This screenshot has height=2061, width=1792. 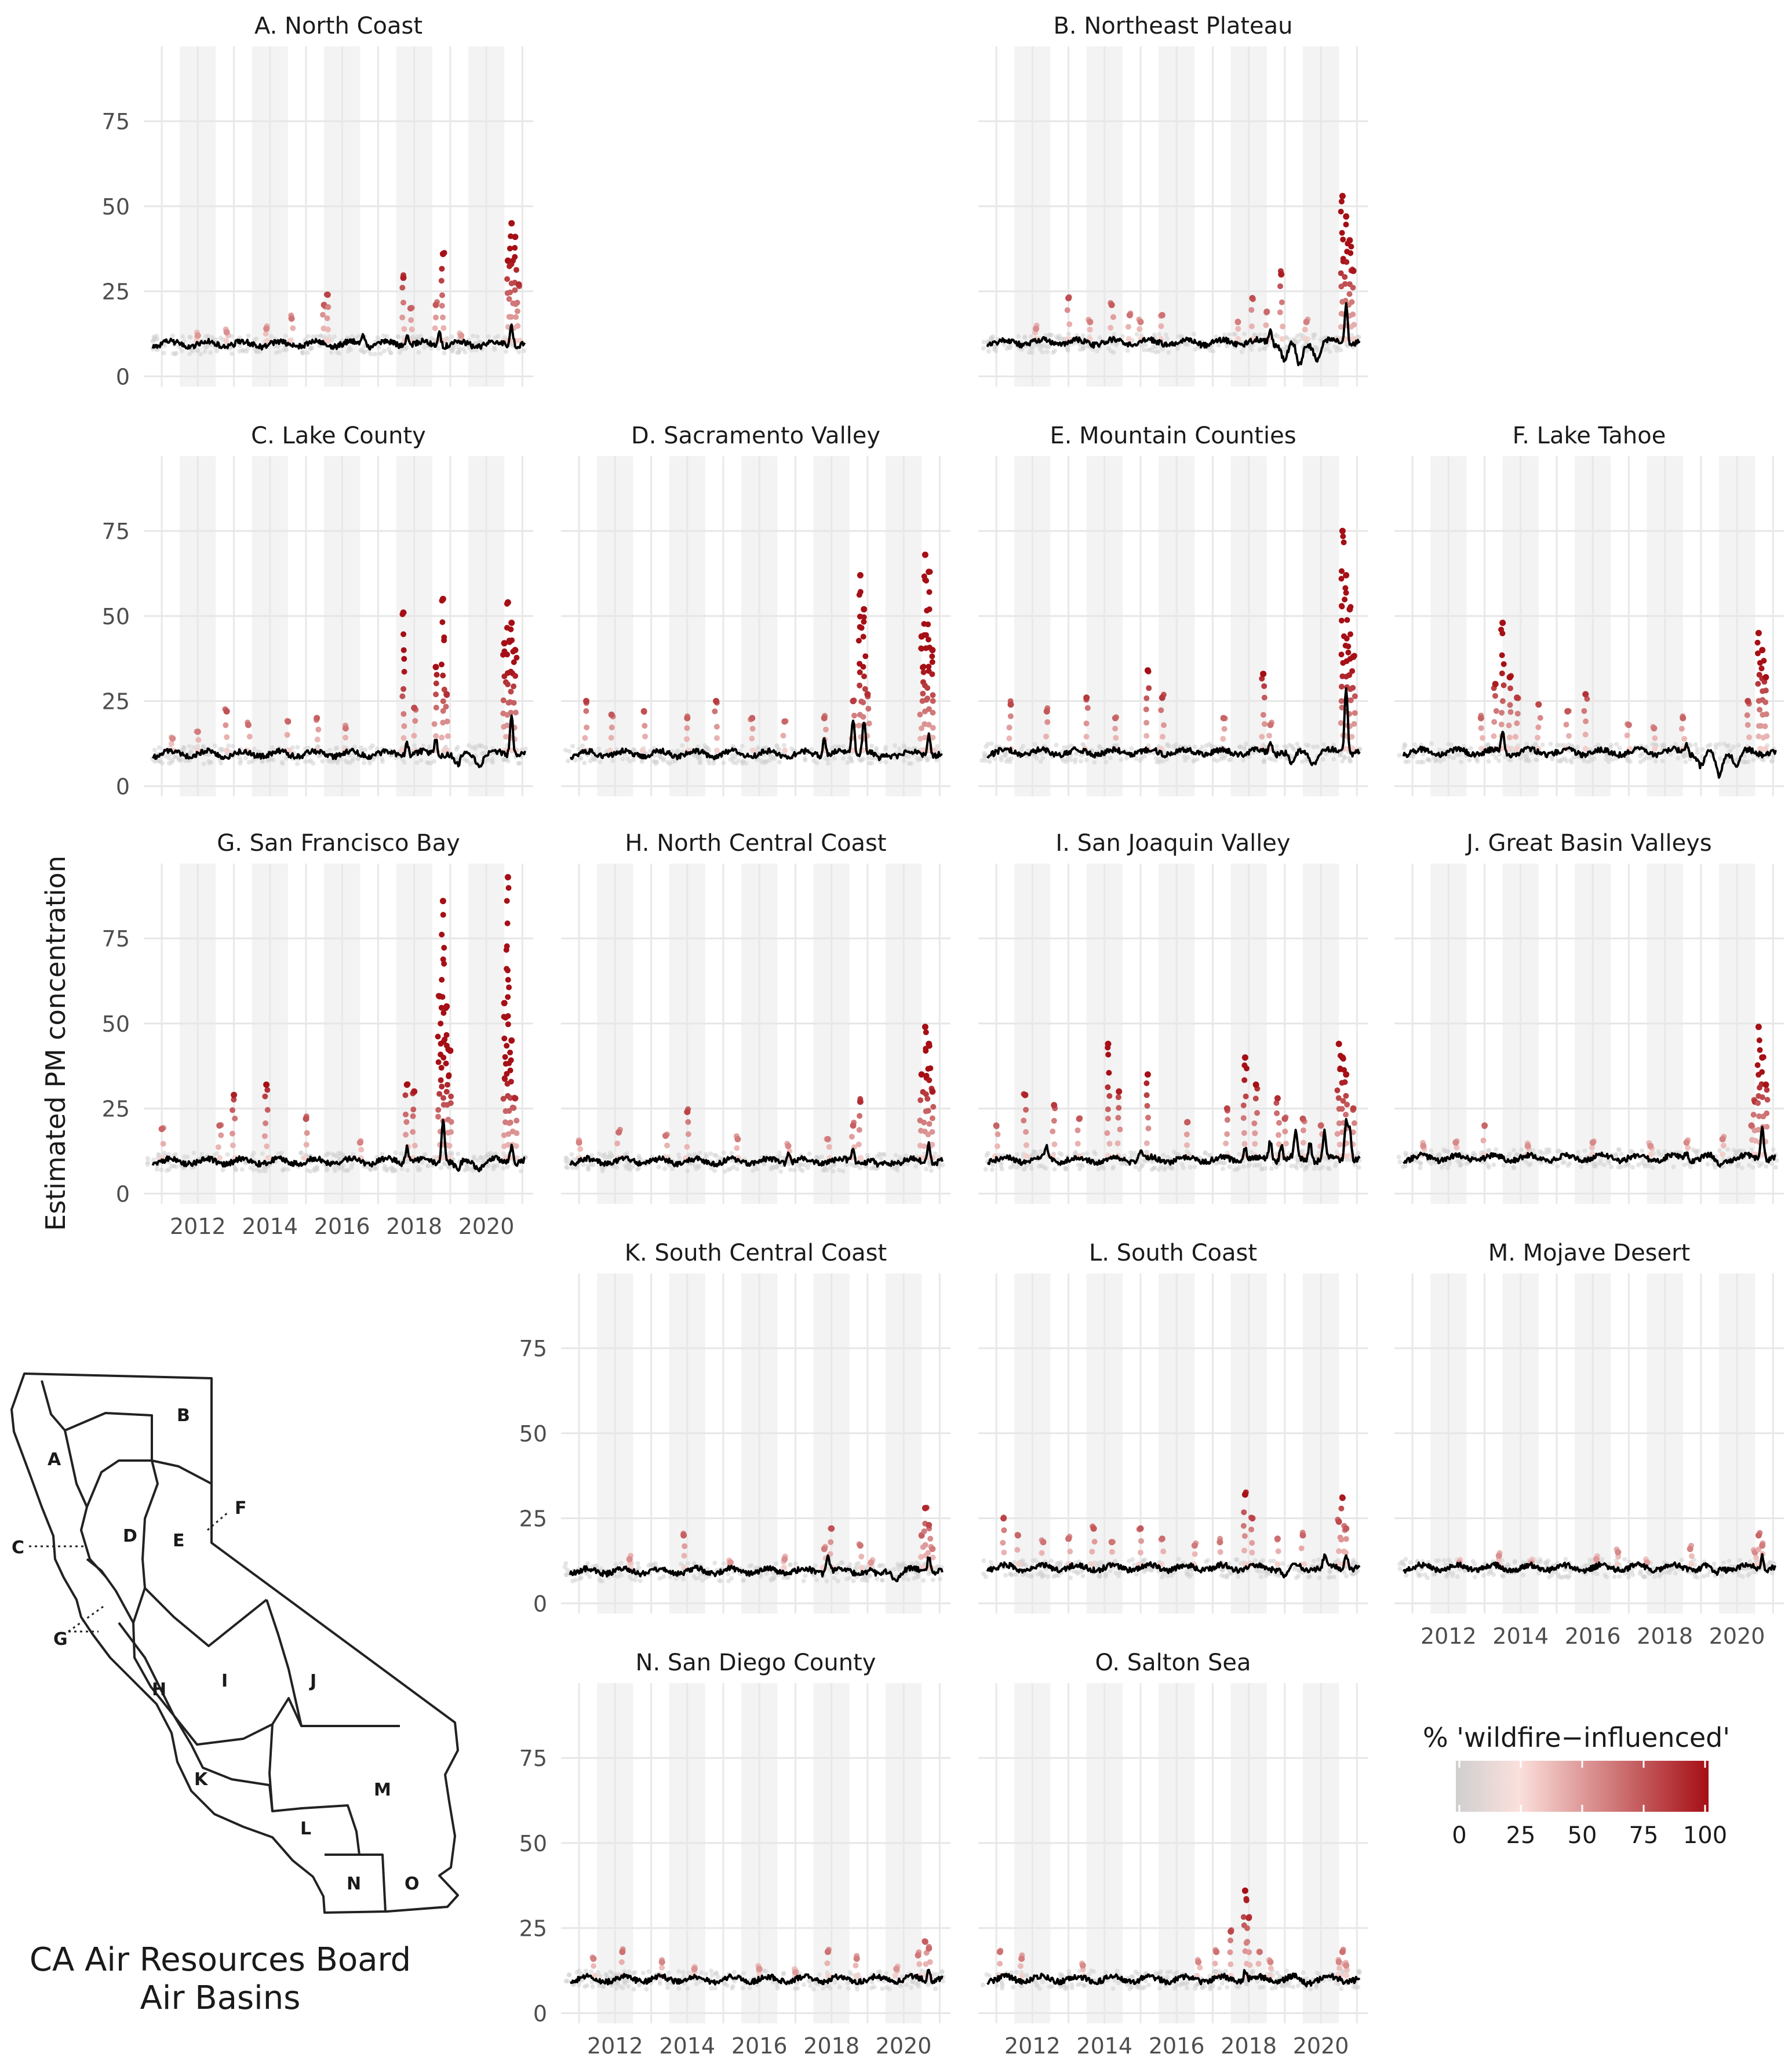 What do you see at coordinates (1449, 1636) in the screenshot?
I see `x-tick-label: 2012` at bounding box center [1449, 1636].